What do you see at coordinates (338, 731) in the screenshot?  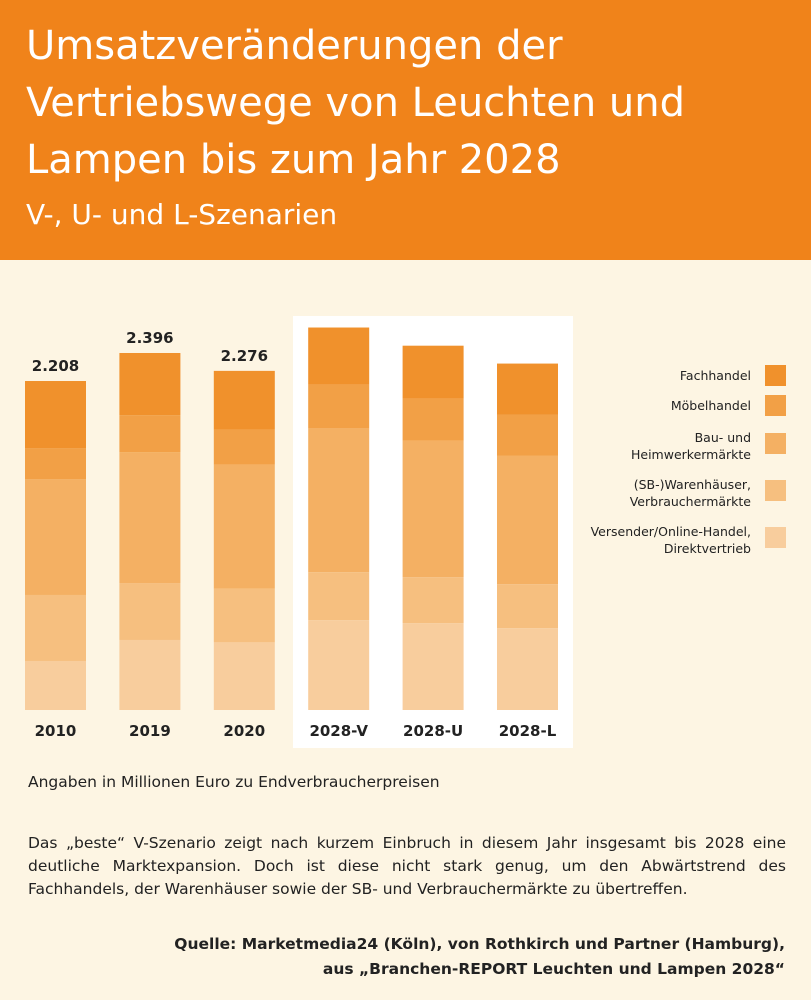 I see `x-tick-label: 2028-V` at bounding box center [338, 731].